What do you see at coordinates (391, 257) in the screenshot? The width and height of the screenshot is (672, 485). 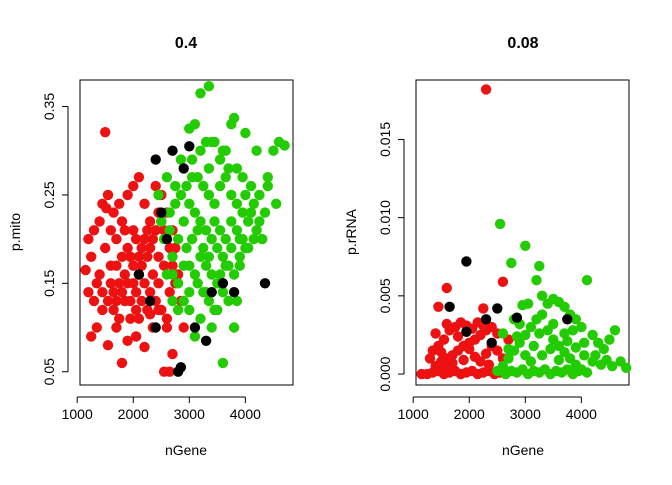 I see `y-axis: 0.000 0.005 0.010 0.015` at bounding box center [391, 257].